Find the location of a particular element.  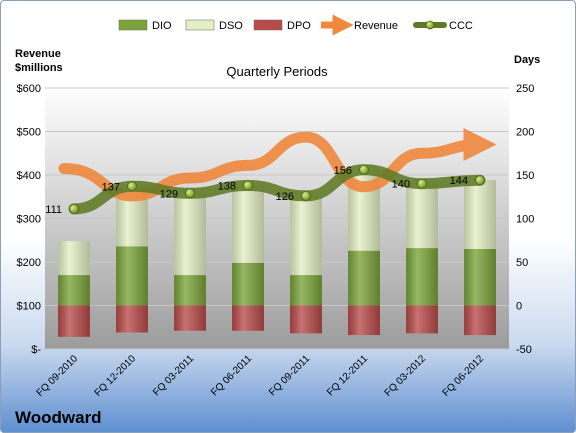

ccc-label: 137 is located at coordinates (111, 187).